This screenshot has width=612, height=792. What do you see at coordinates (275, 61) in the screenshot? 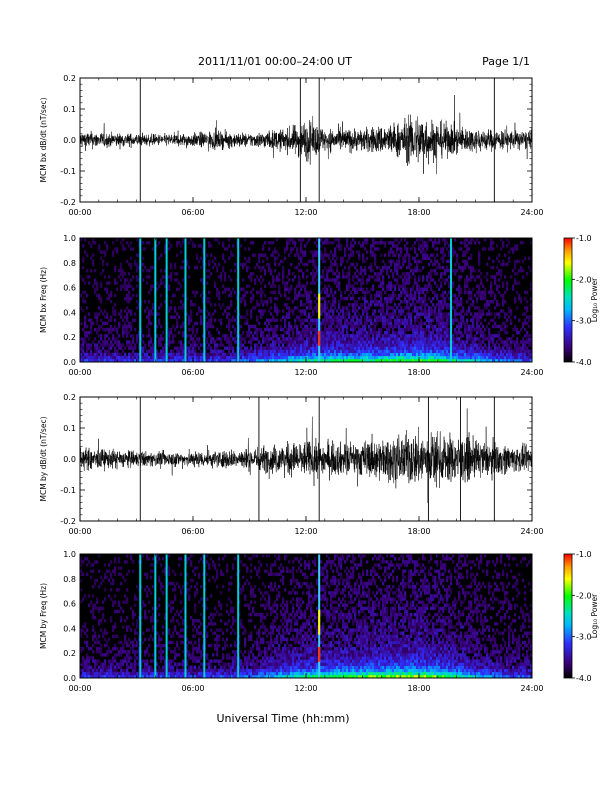
I see `chart-title: 2011/11/01 00:00–24:00 UT` at bounding box center [275, 61].